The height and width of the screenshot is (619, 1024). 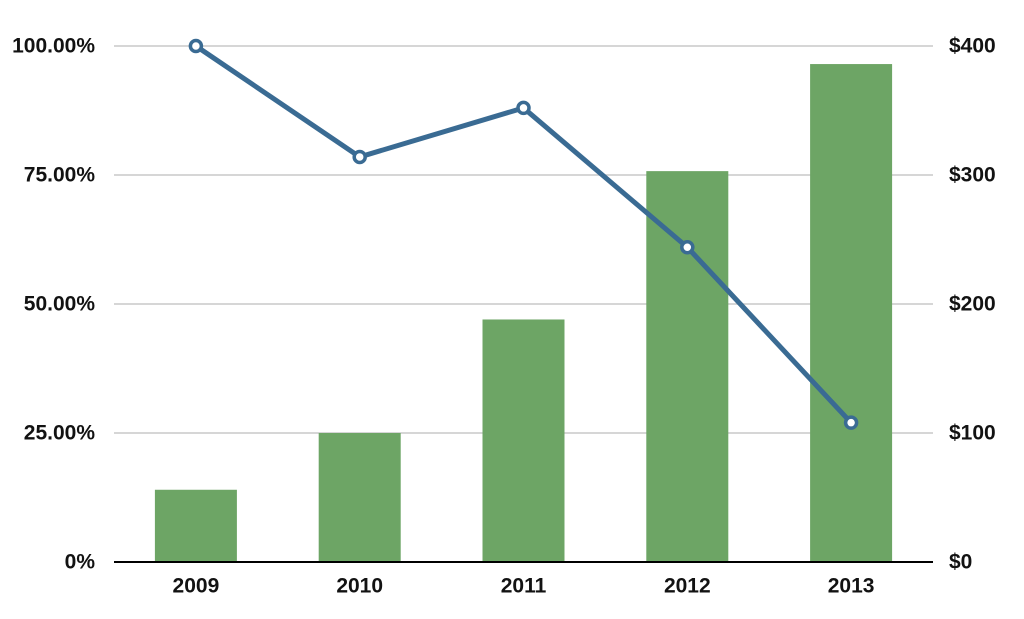 I want to click on line-marker-2012, so click(x=687, y=247).